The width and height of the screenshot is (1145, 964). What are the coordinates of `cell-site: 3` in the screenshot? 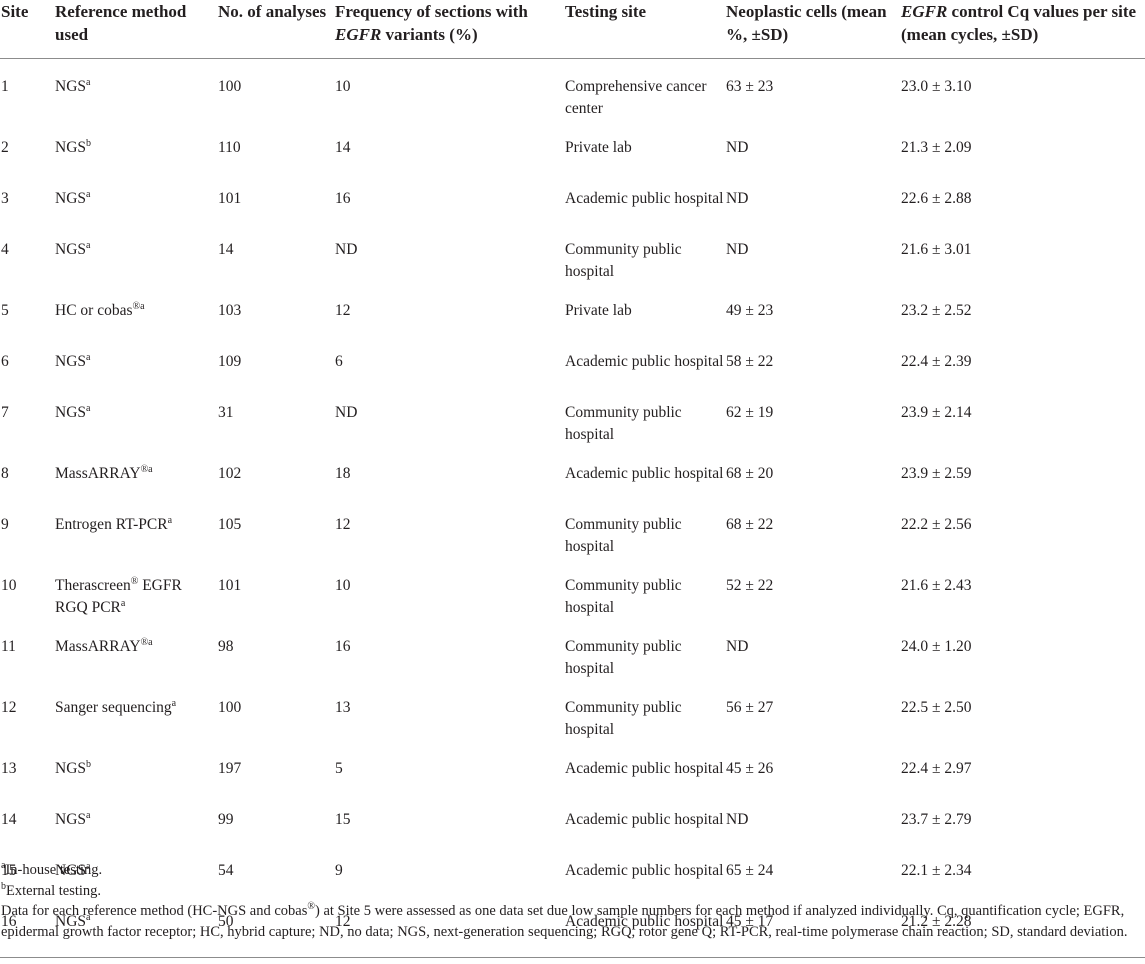 It's located at (5, 198).